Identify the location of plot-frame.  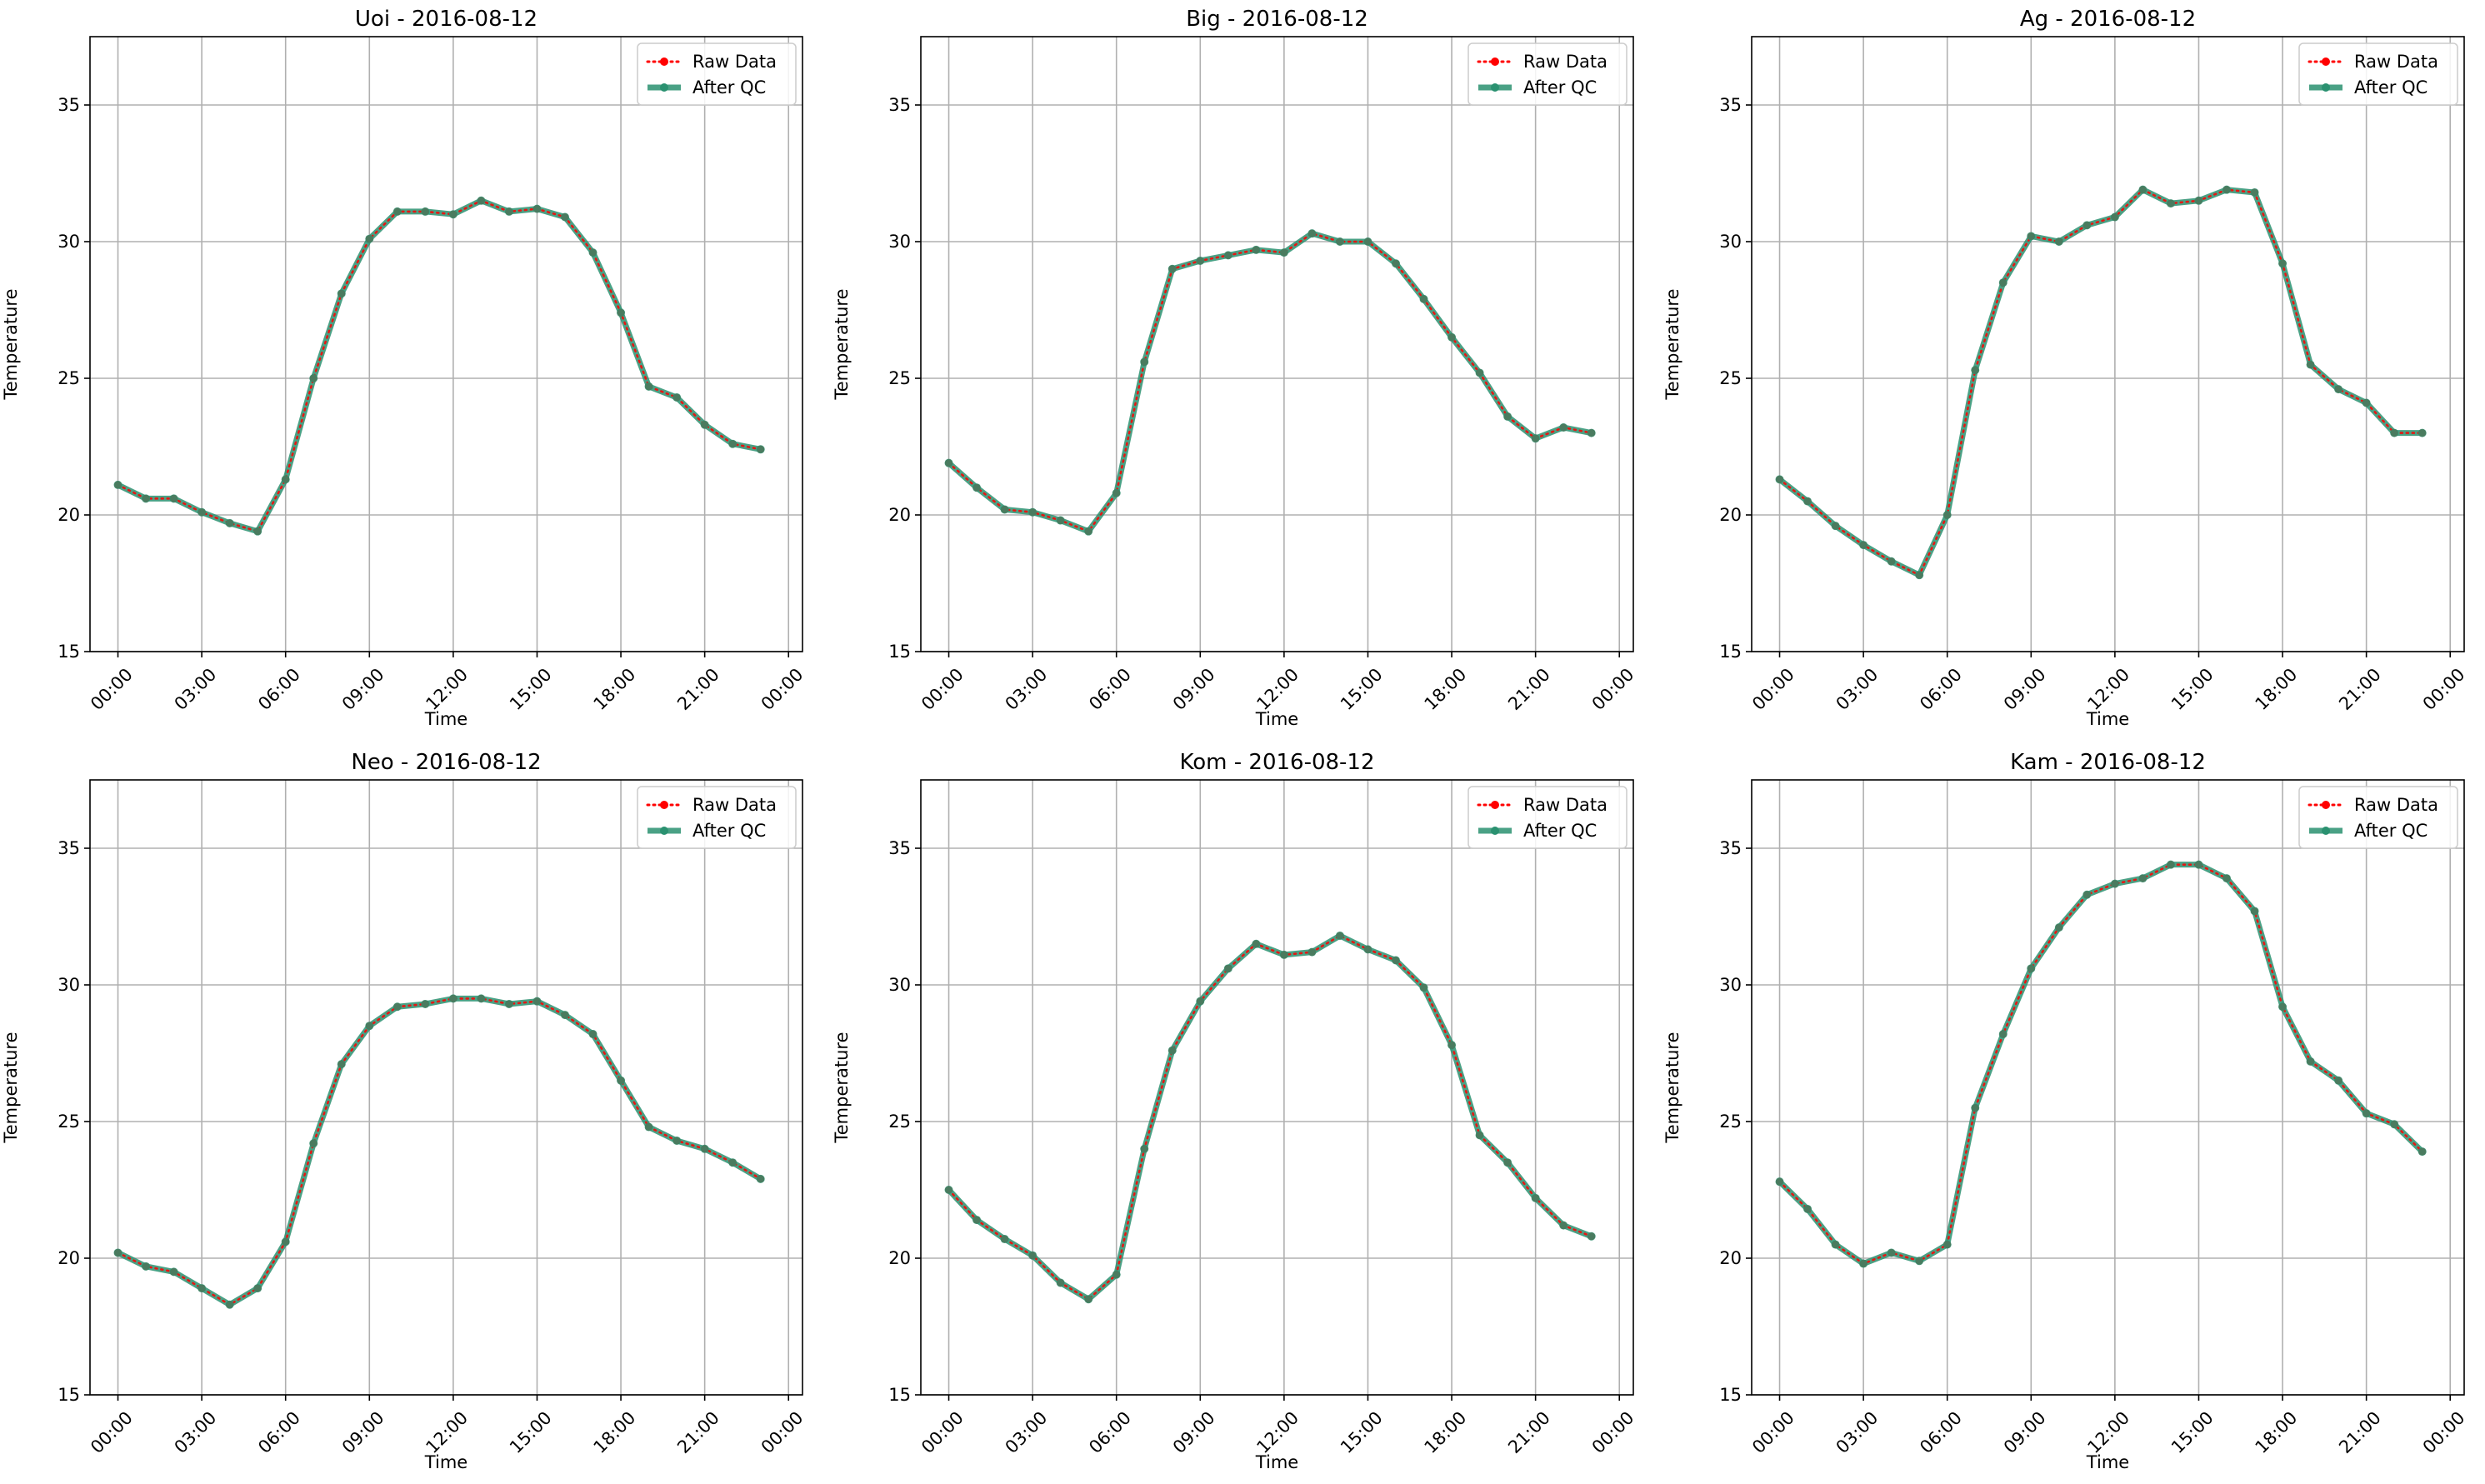
(2108, 344).